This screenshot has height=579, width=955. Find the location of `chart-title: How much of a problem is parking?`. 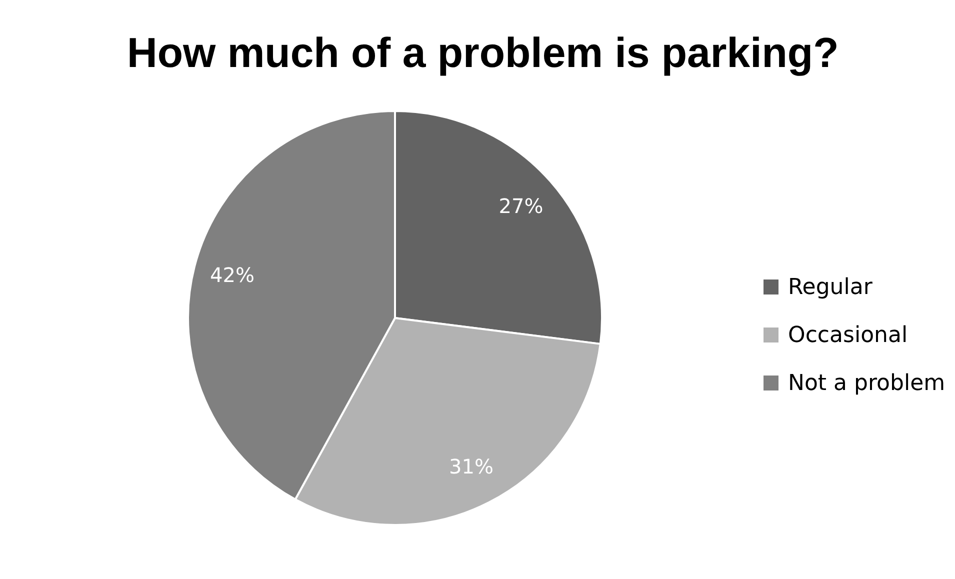

chart-title: How much of a problem is parking? is located at coordinates (483, 52).